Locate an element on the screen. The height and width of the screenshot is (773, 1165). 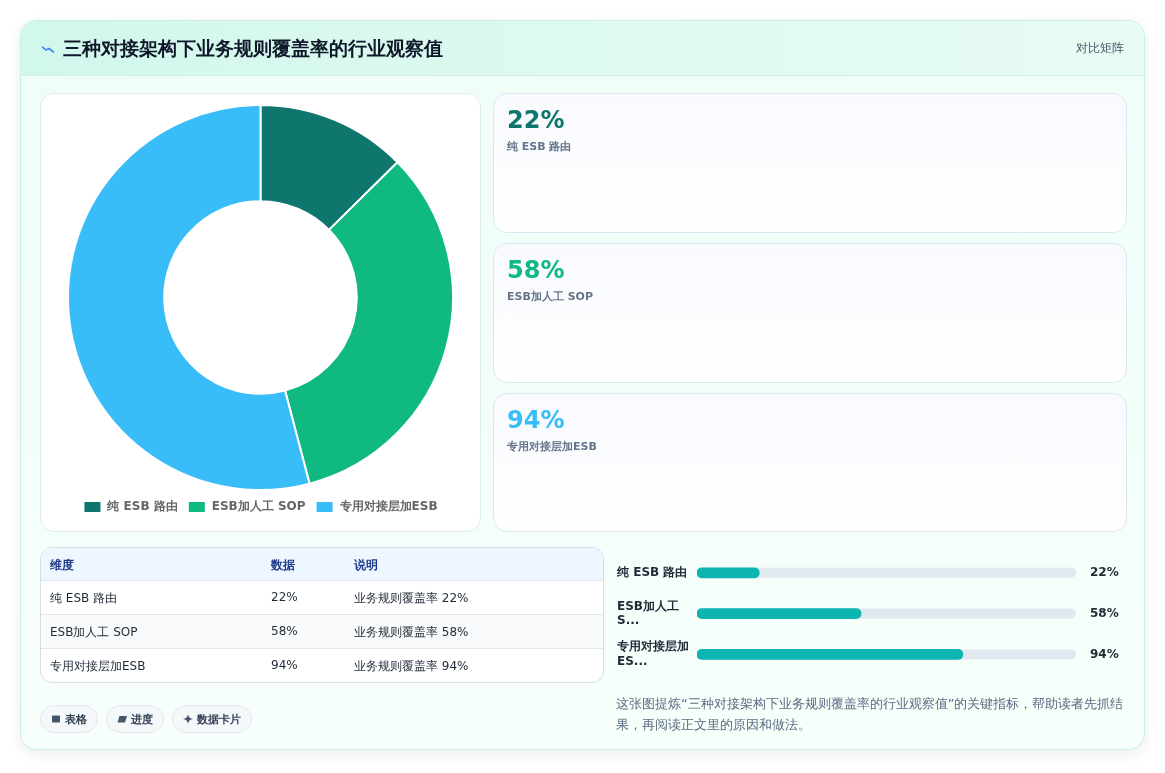
text: 对比矩阵 is located at coordinates (1100, 48).